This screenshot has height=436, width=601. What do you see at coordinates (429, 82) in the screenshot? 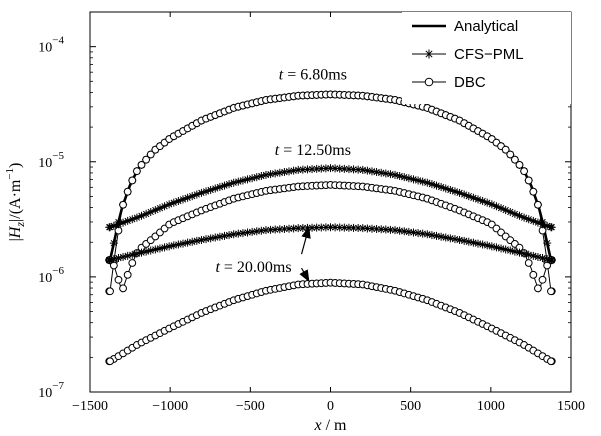
I see `legend-circle-marker` at bounding box center [429, 82].